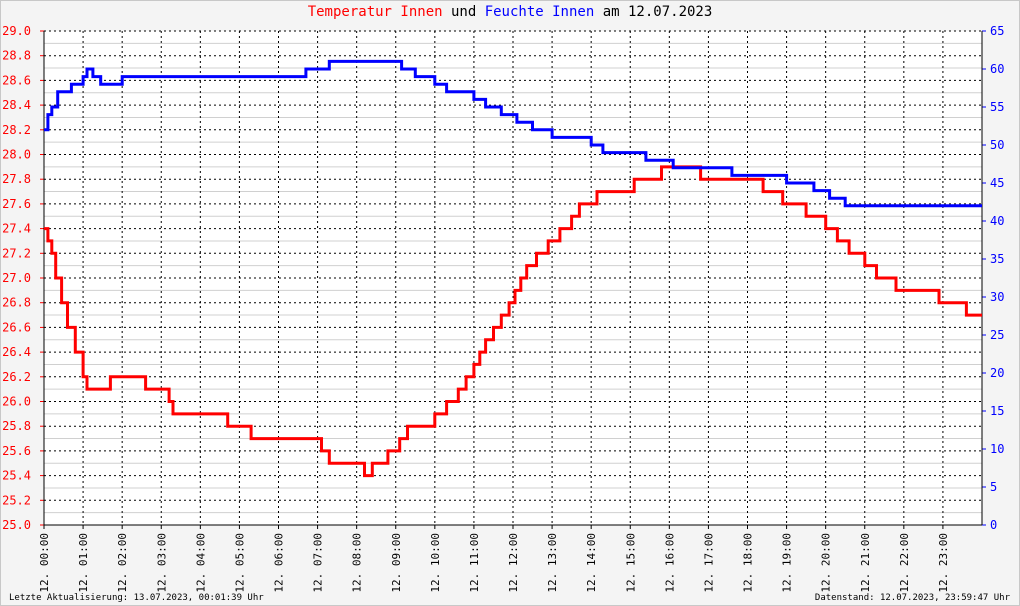 Image resolution: width=1020 pixels, height=606 pixels. What do you see at coordinates (44, 563) in the screenshot?
I see `x-tick-label: 12. 00:00` at bounding box center [44, 563].